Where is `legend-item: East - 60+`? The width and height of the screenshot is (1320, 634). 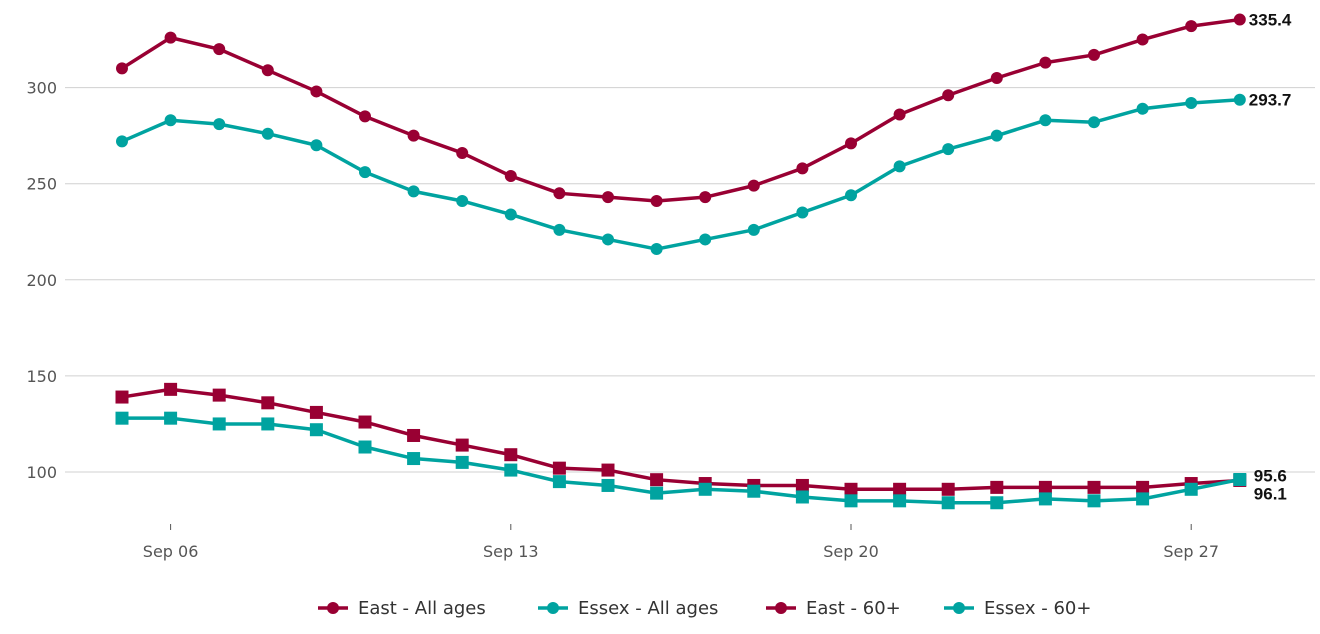 legend-item: East - 60+ is located at coordinates (833, 608).